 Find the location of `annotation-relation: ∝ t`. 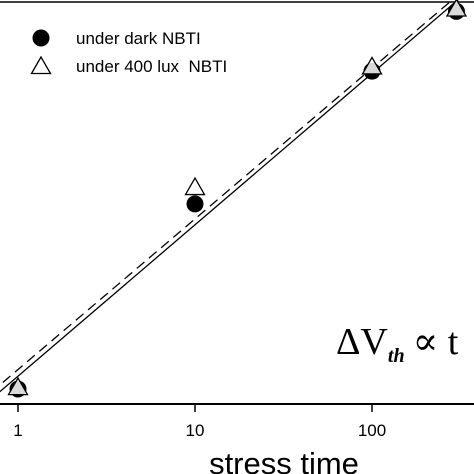

annotation-relation: ∝ t is located at coordinates (436, 342).